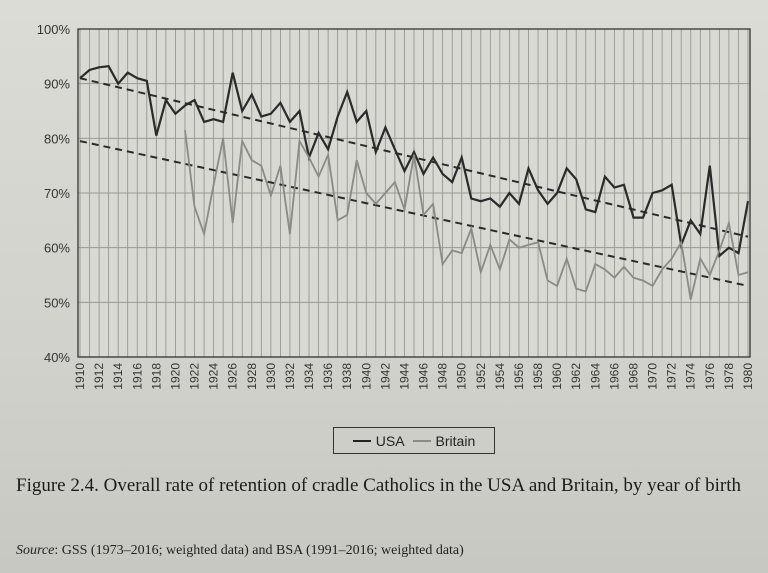 The width and height of the screenshot is (768, 573). Describe the element at coordinates (118, 376) in the screenshot. I see `x-tick-label: 1914` at that location.